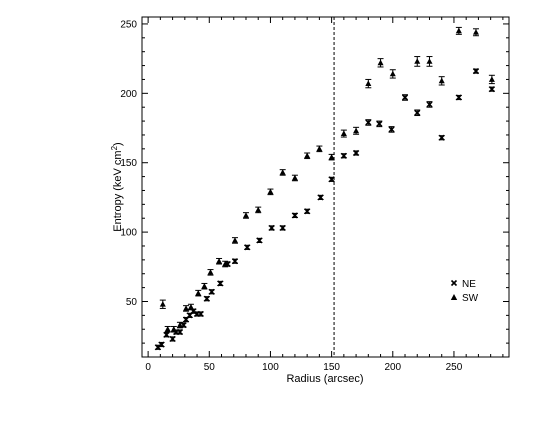  What do you see at coordinates (128, 163) in the screenshot?
I see `y-tick-label: 150` at bounding box center [128, 163].